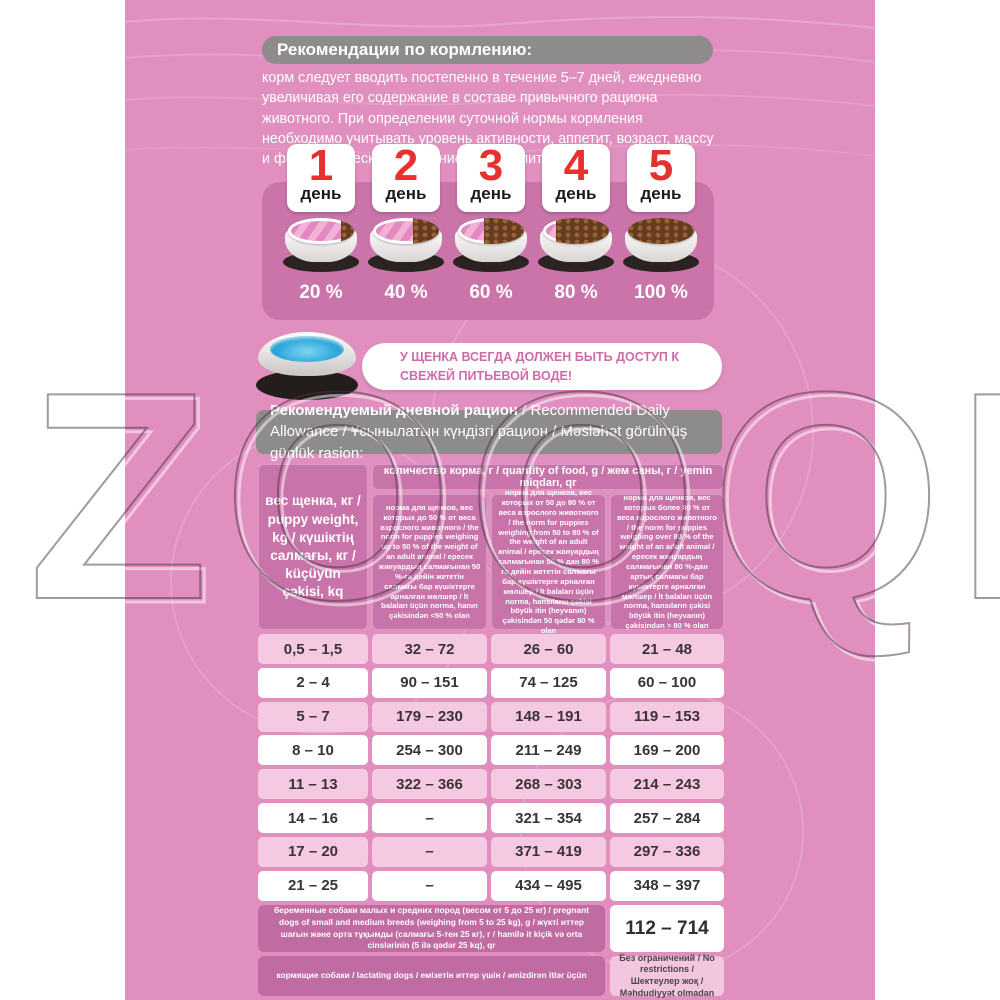  I want to click on day-number: 4, so click(576, 165).